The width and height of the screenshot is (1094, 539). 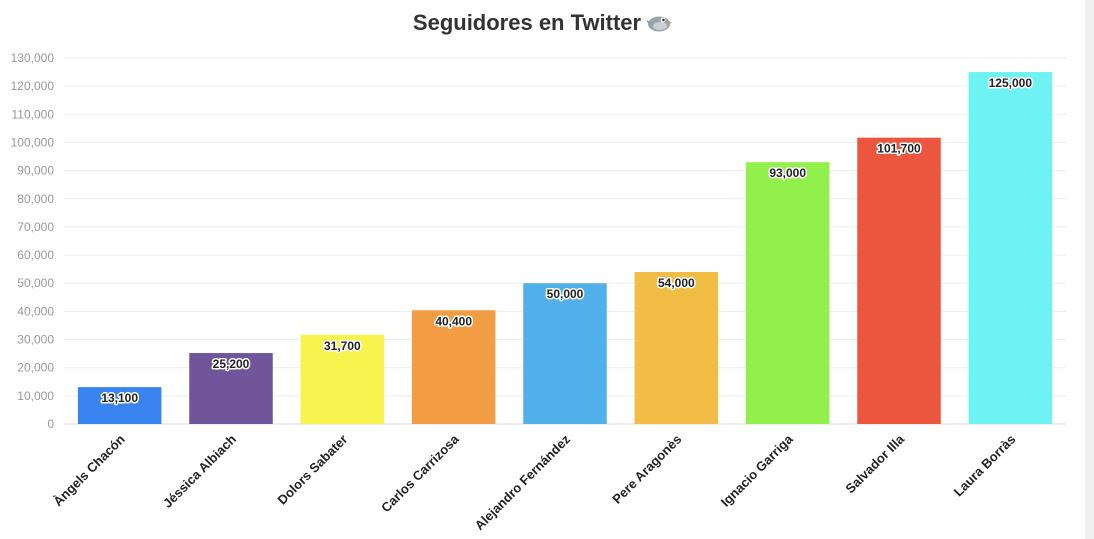 What do you see at coordinates (33, 86) in the screenshot?
I see `y-tick-label: 120,000` at bounding box center [33, 86].